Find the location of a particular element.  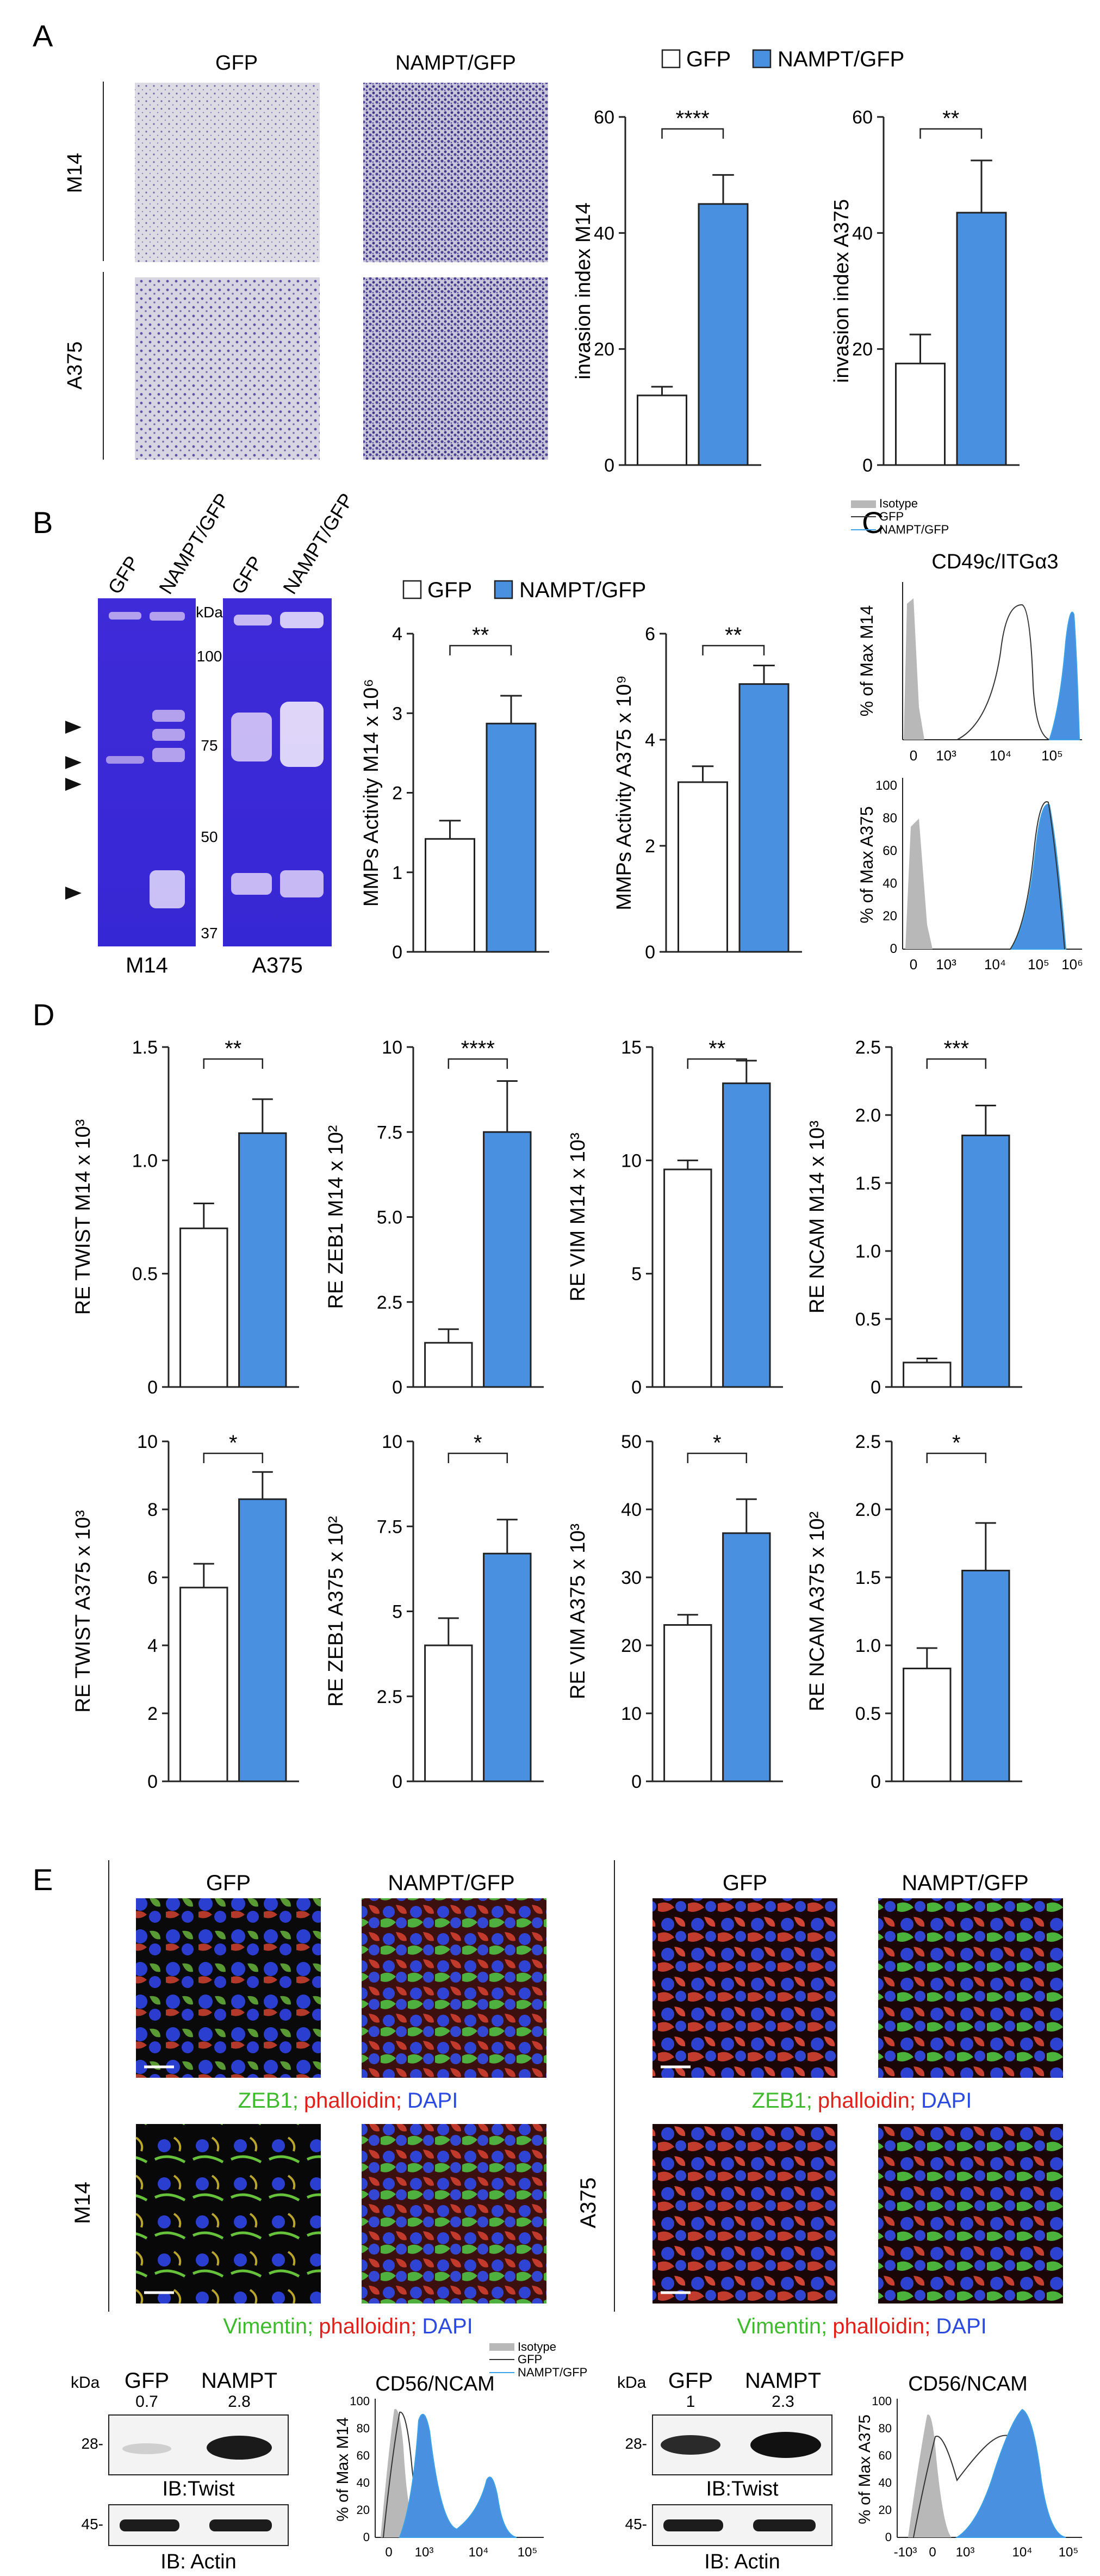

panel-label-b: B is located at coordinates (43, 522).